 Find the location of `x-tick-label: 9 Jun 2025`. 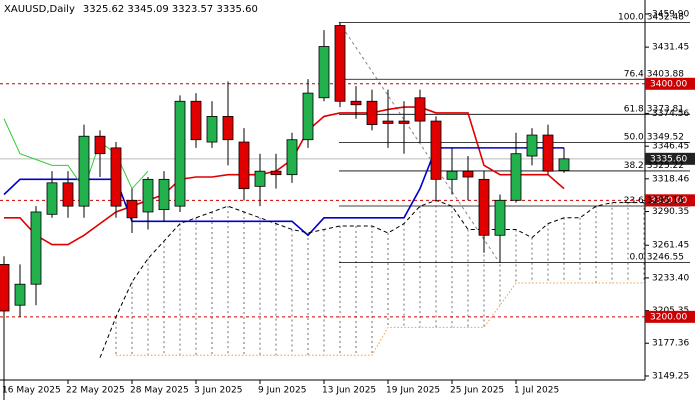

x-tick-label: 9 Jun 2025 is located at coordinates (282, 391).